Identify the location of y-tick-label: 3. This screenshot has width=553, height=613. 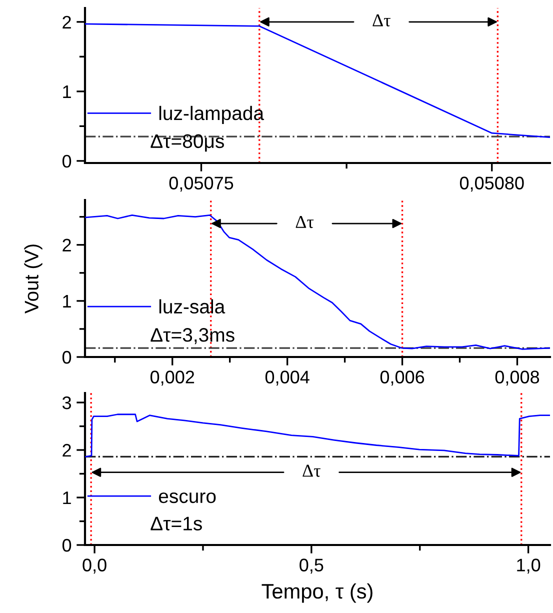
(67, 403).